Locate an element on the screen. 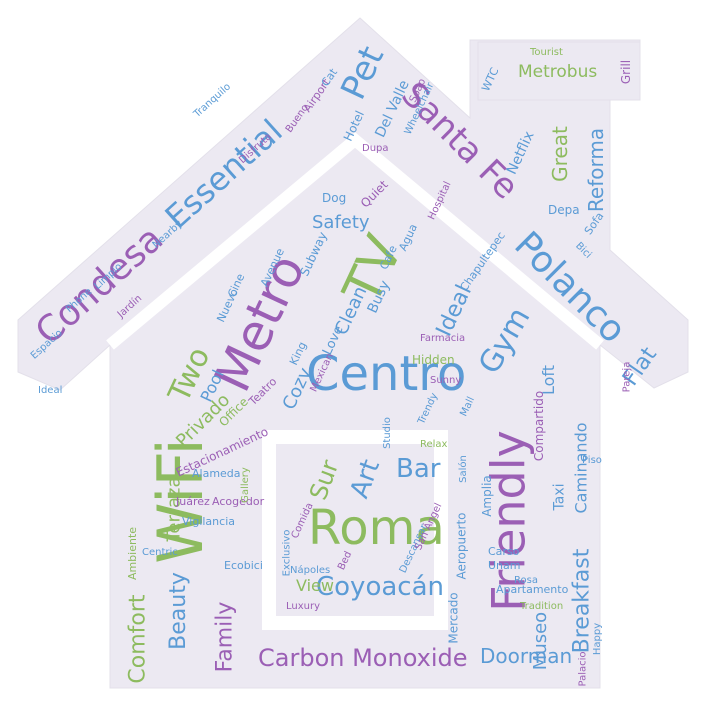  word-rosa: Rosa is located at coordinates (526, 580).